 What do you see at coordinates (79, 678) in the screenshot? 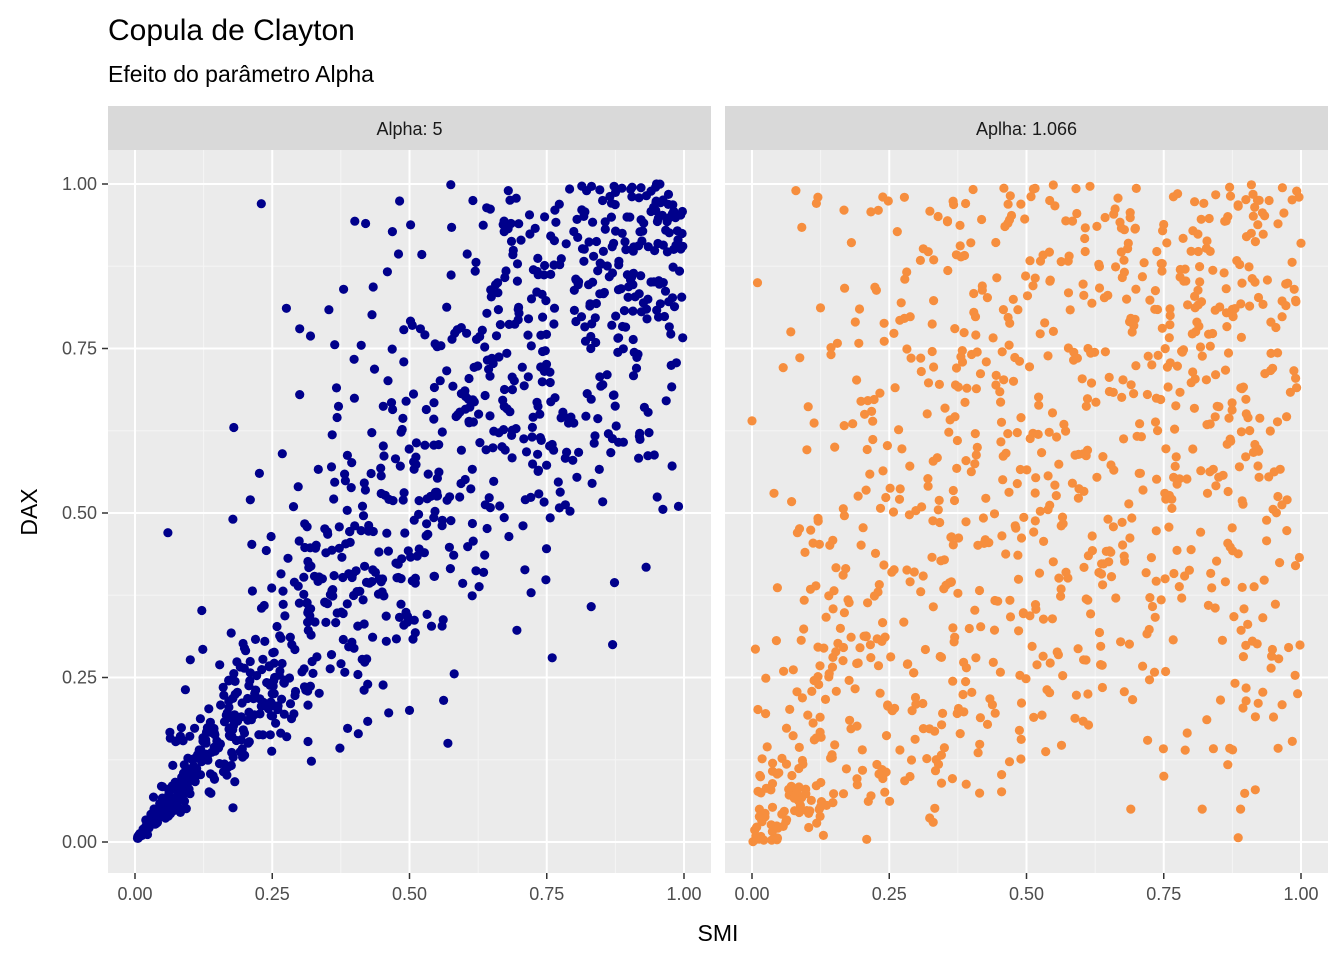
I see `y-tick-label: 0.25` at bounding box center [79, 678].